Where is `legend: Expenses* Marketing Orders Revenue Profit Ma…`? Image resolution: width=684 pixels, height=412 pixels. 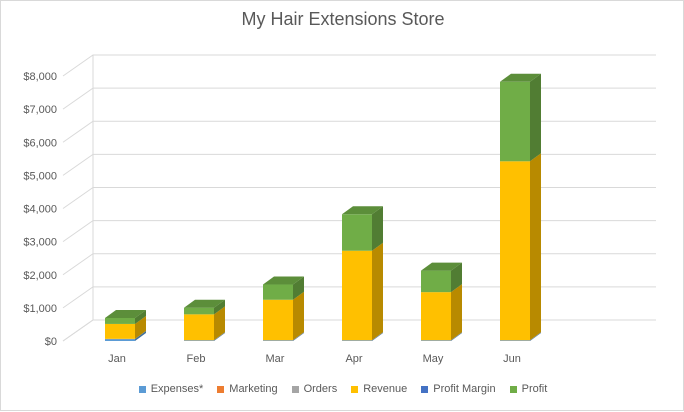
legend: Expenses* Marketing Orders Revenue Profit Ma… is located at coordinates (342, 389).